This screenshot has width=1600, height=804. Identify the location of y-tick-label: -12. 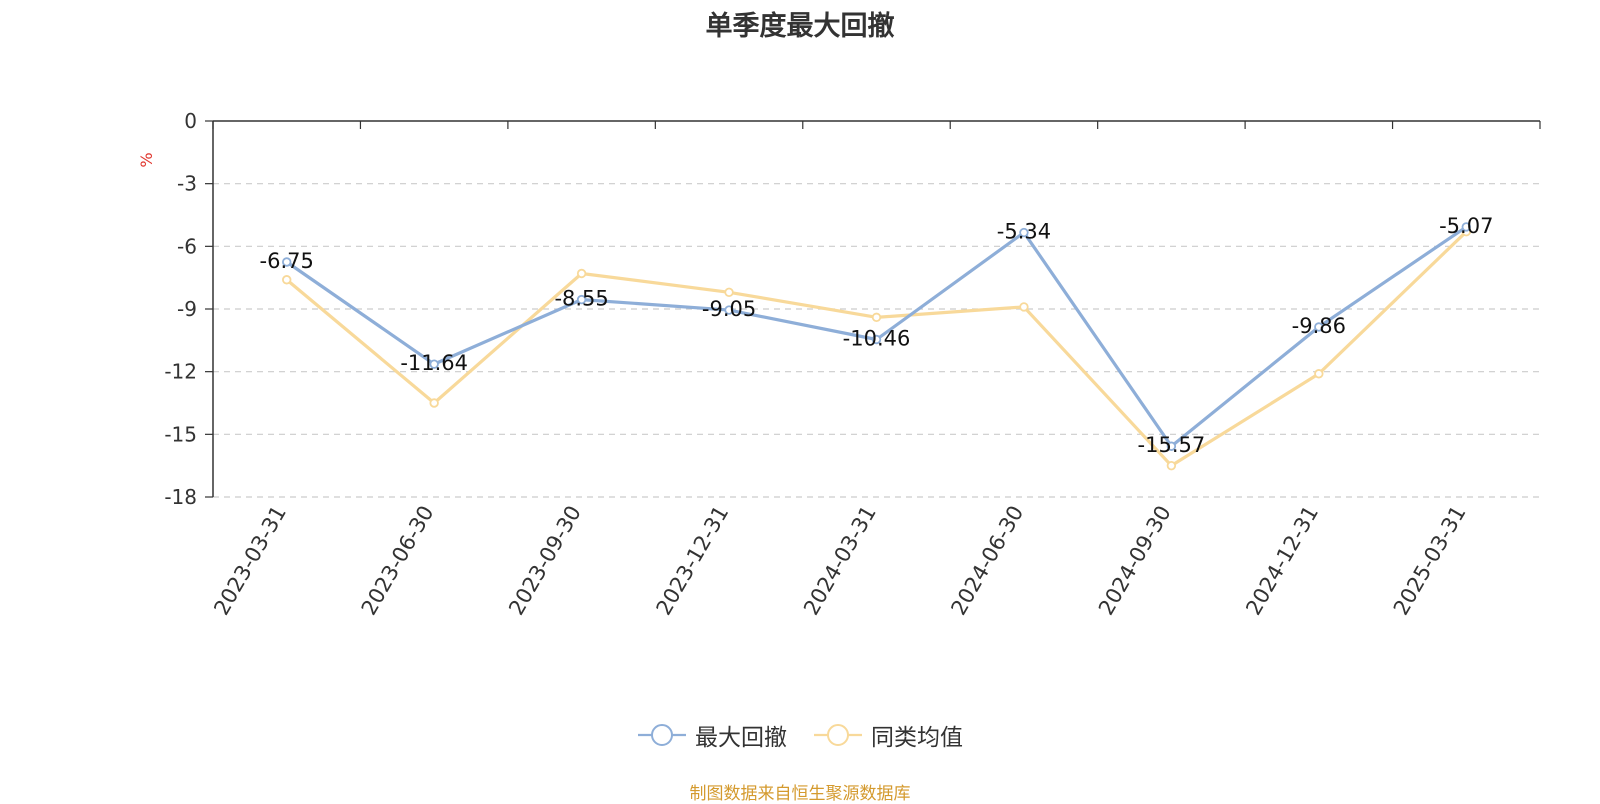
(180, 372).